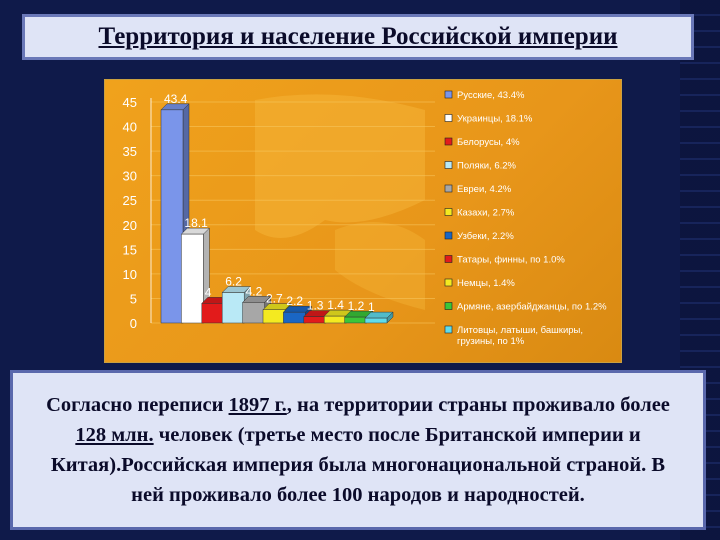 This screenshot has width=720, height=540. I want to click on legend-label: Узбеки, 2.2%, so click(485, 236).